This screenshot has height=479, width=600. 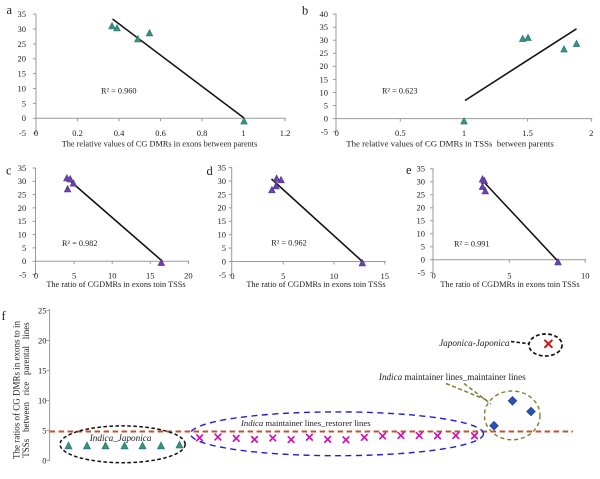 I want to click on svg-text: e, so click(x=409, y=170).